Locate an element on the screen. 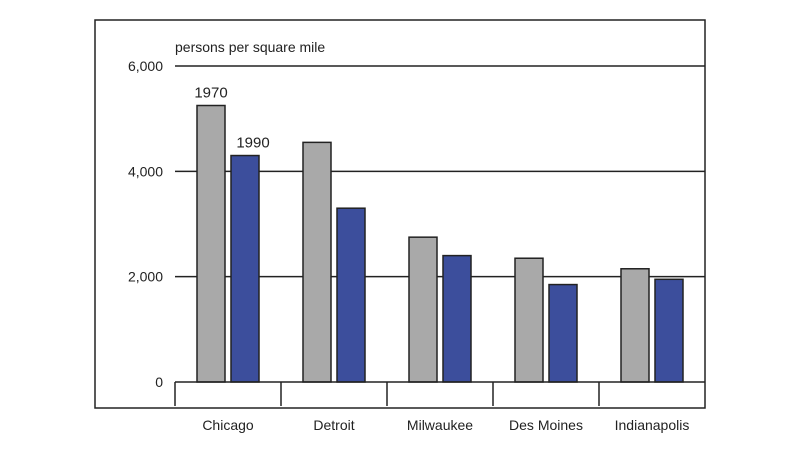 The height and width of the screenshot is (454, 800). bar-1970-chicago is located at coordinates (211, 243).